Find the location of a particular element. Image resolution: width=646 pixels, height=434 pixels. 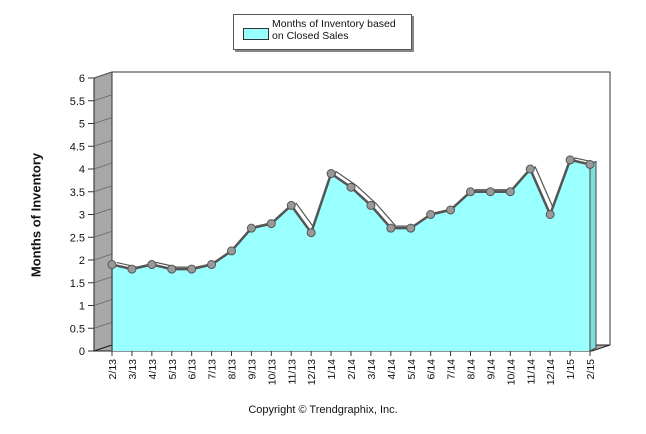

series-side-face is located at coordinates (593, 256).